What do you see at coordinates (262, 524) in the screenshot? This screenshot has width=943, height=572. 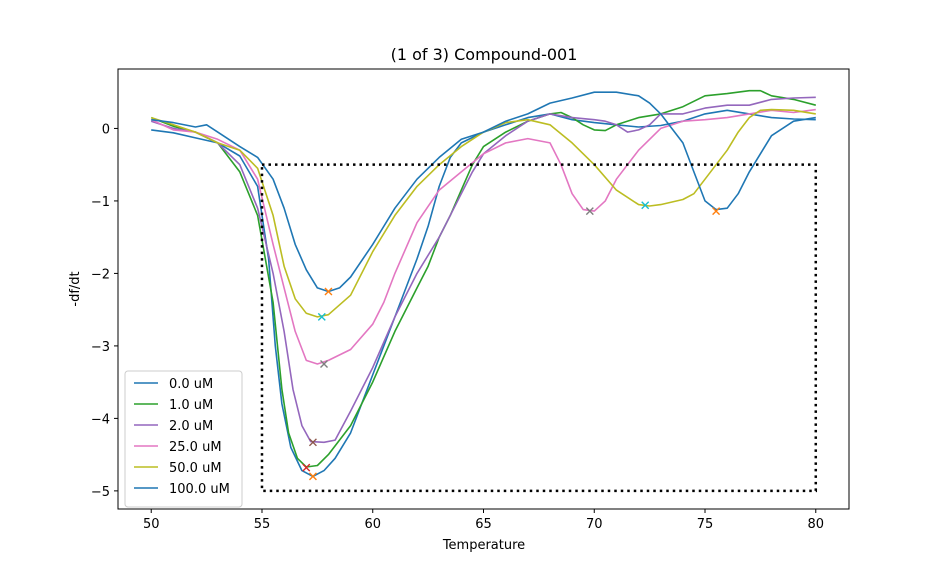 I see `x-tick-label-1: 55` at bounding box center [262, 524].